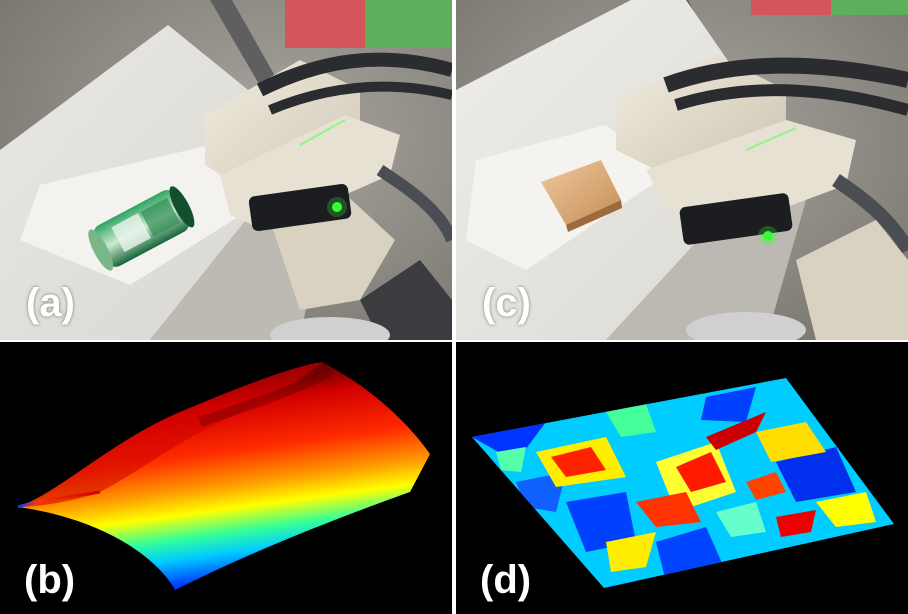 The width and height of the screenshot is (908, 614). Describe the element at coordinates (581, 196) in the screenshot. I see `wood-block` at that location.